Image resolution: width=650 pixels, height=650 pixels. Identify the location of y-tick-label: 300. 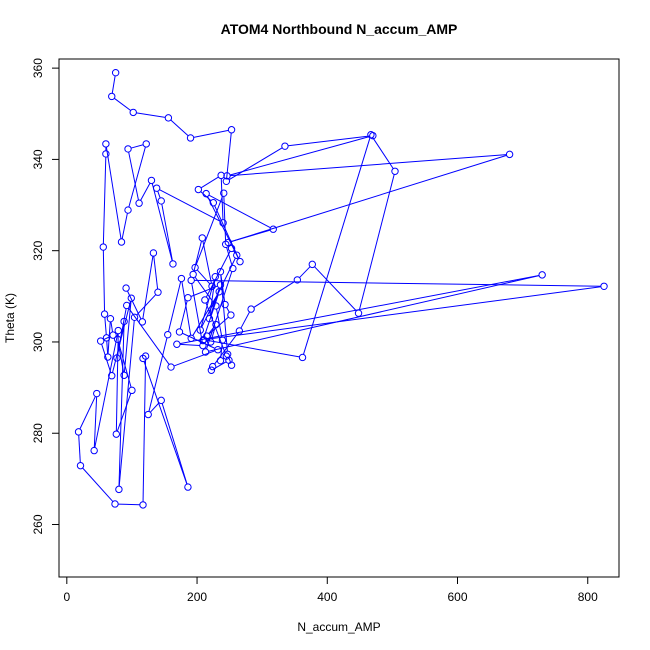
(38, 342).